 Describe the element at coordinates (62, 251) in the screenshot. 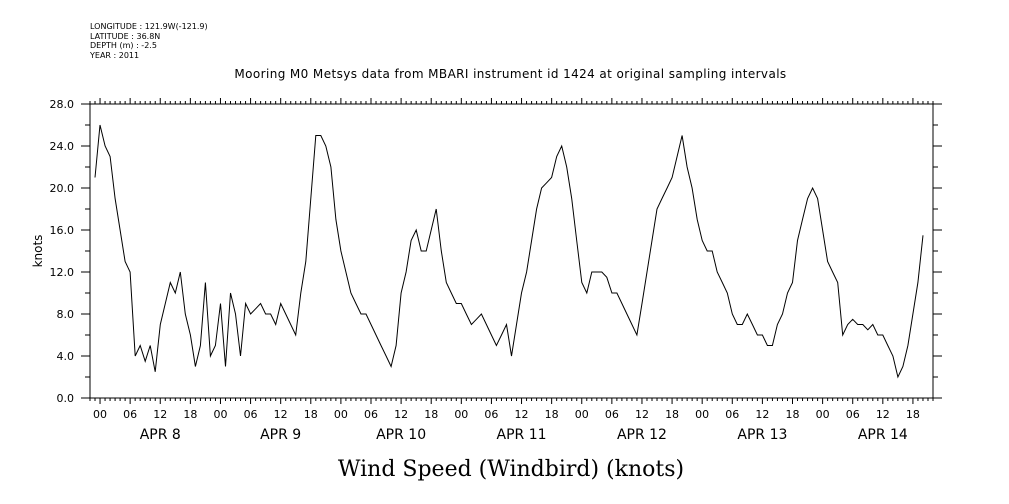

I see `y-tick-labels: 0.0 4.0 8.0 12.0 16.0 20.0 24.0 28.0` at that location.